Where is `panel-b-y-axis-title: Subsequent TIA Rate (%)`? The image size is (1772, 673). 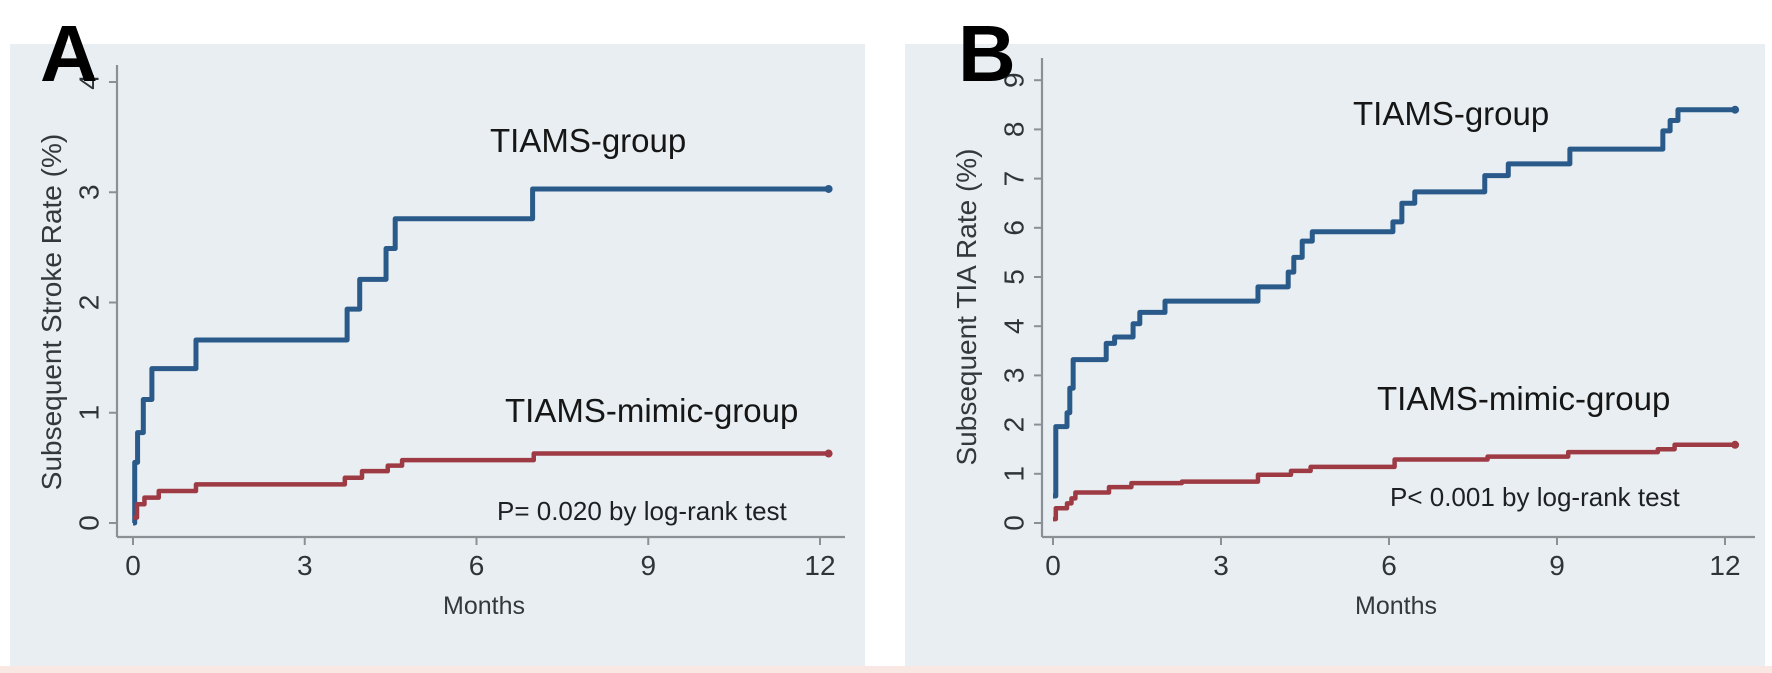 panel-b-y-axis-title: Subsequent TIA Rate (%) is located at coordinates (966, 307).